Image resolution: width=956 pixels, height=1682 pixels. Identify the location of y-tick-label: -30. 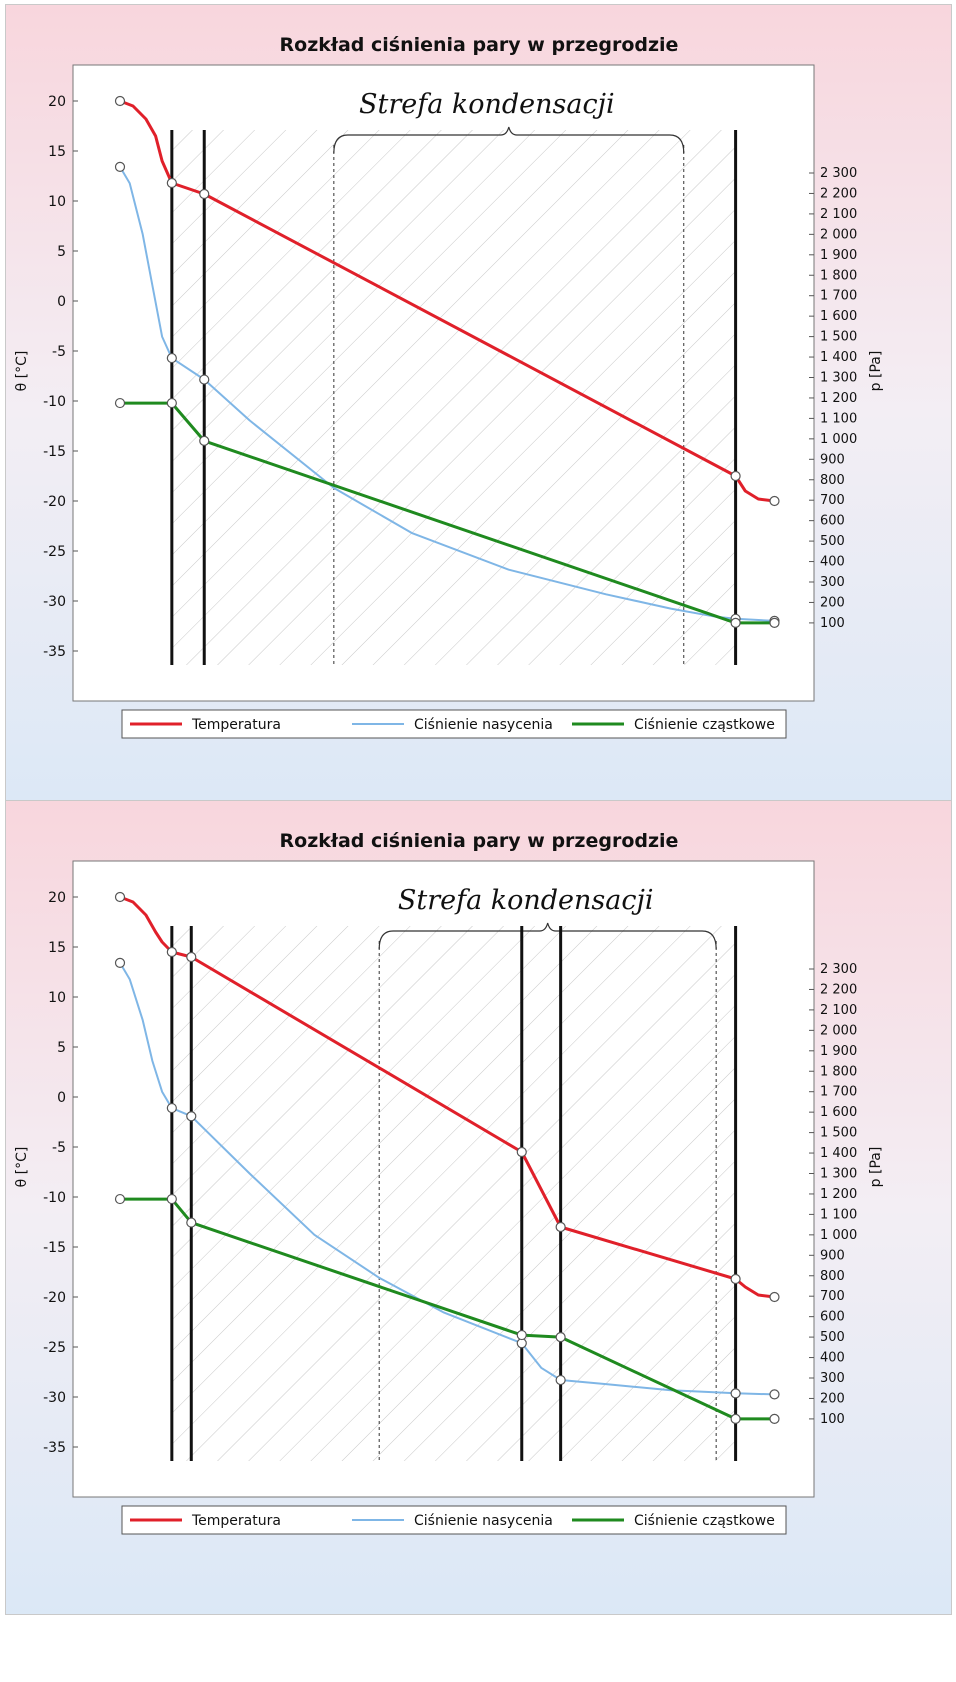
(54, 1398).